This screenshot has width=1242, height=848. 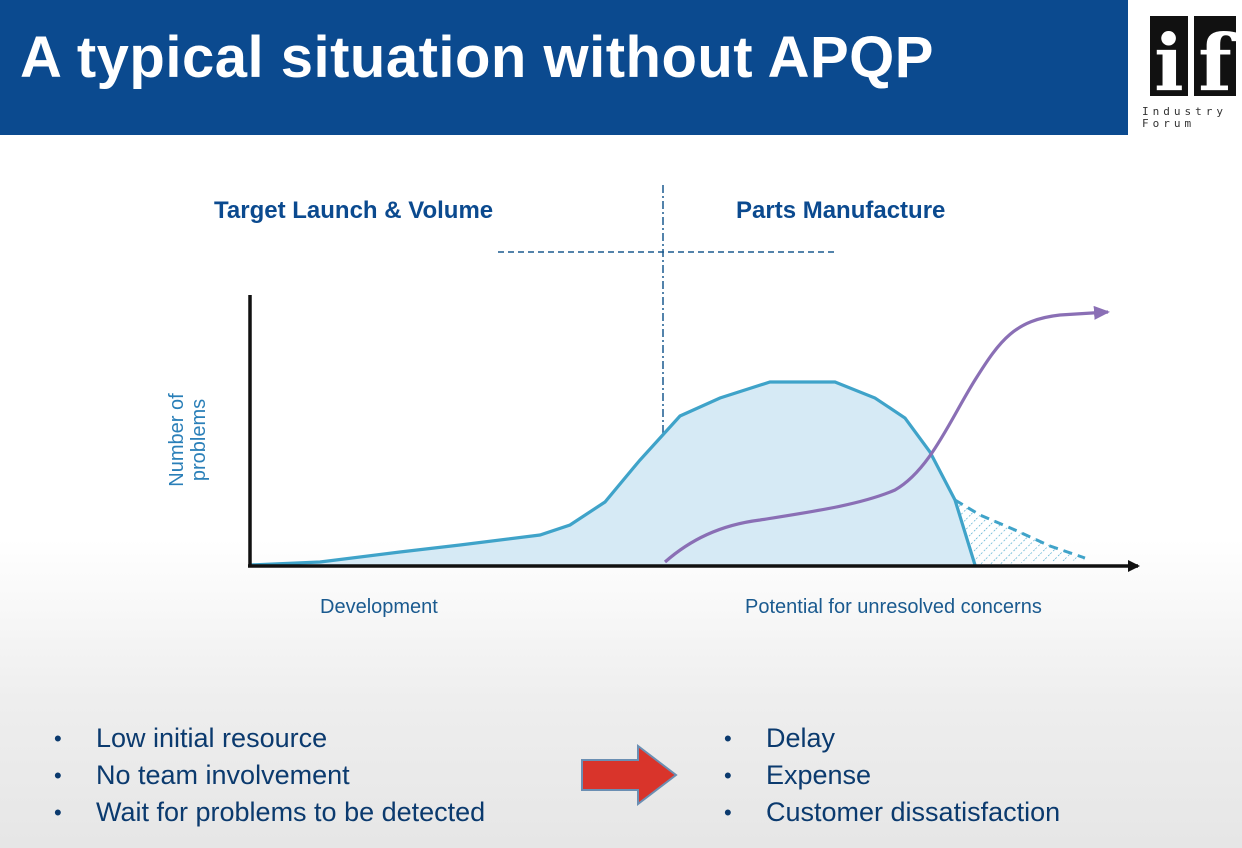 I want to click on unresolved-dashed-curve, so click(x=1020, y=529).